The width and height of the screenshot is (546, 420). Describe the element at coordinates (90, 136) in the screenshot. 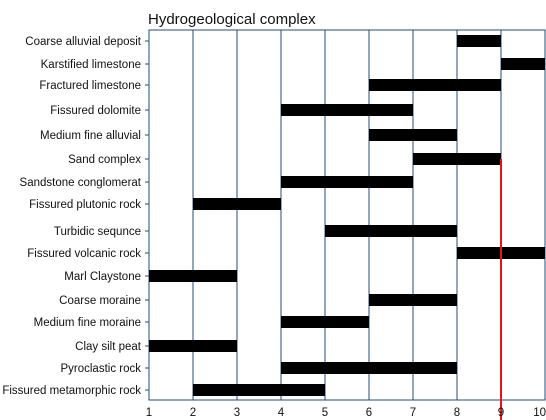

I see `category-label: Medium fine alluvial` at that location.